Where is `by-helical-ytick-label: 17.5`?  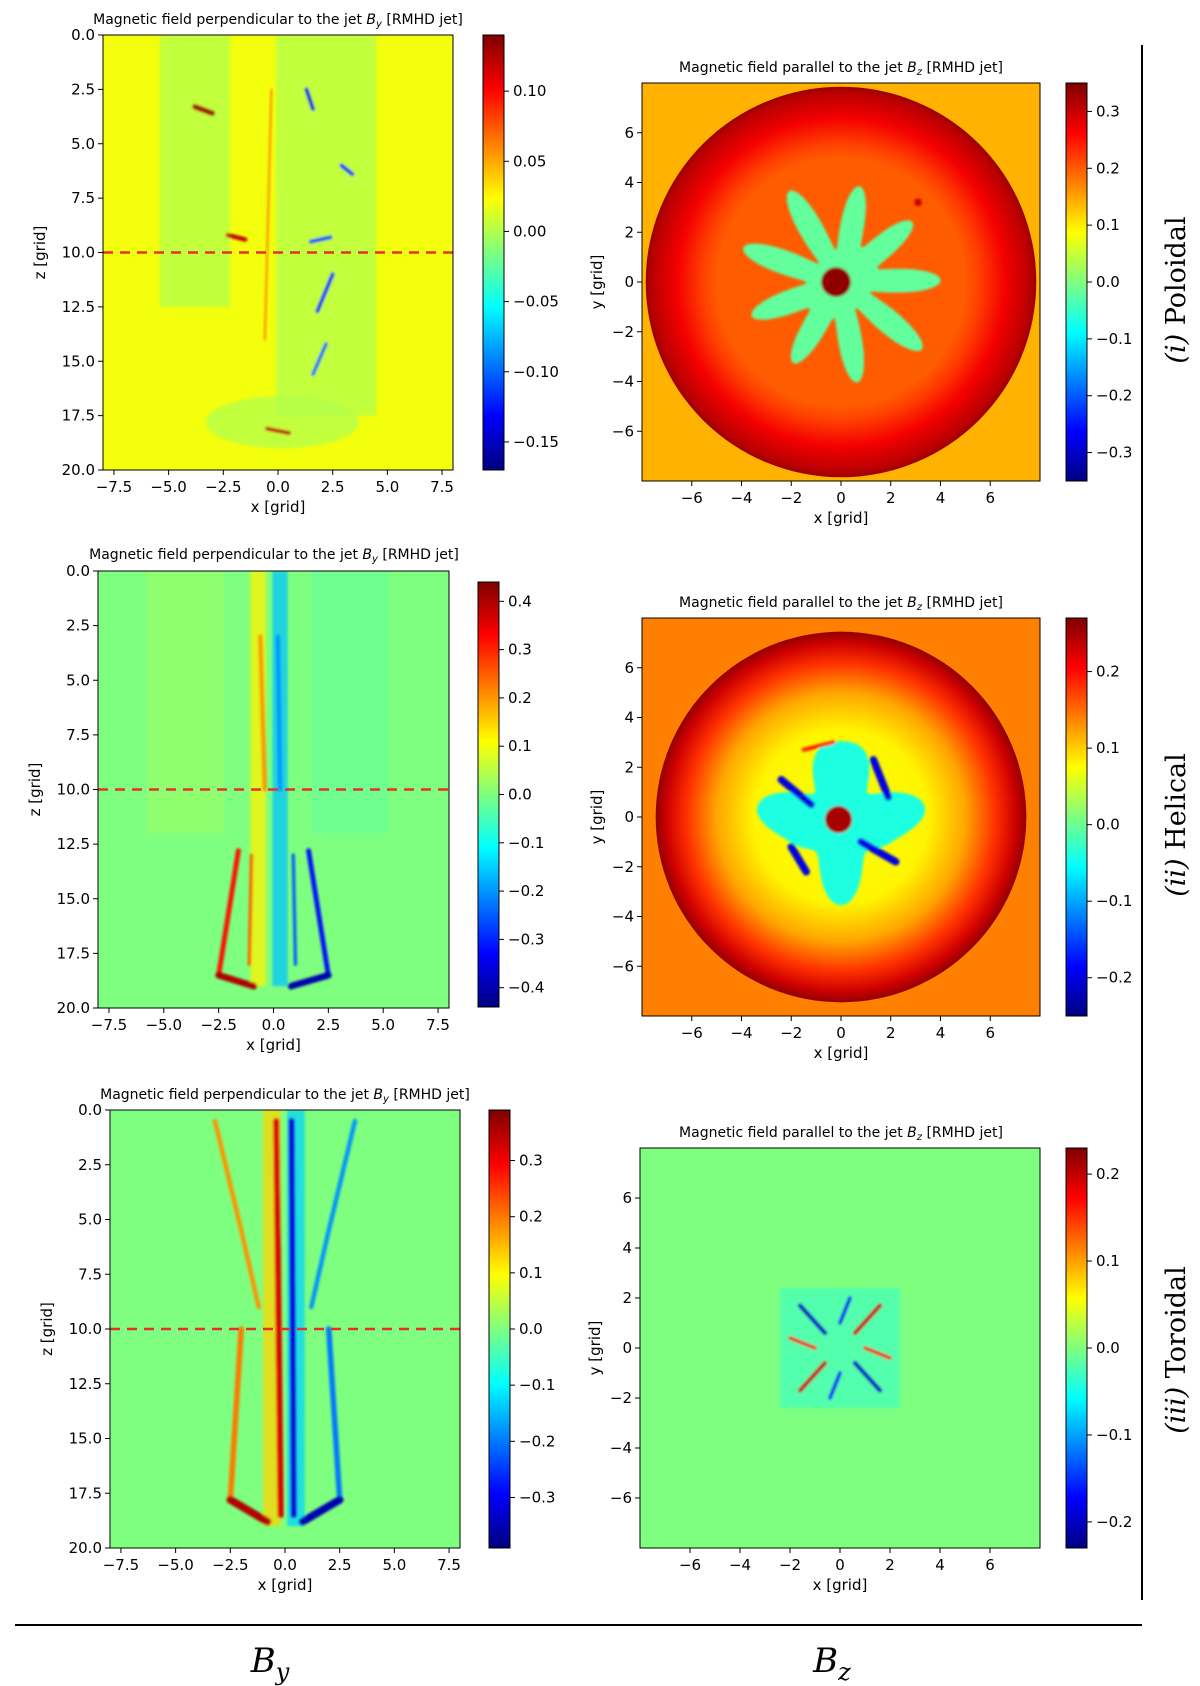 by-helical-ytick-label: 17.5 is located at coordinates (73, 953).